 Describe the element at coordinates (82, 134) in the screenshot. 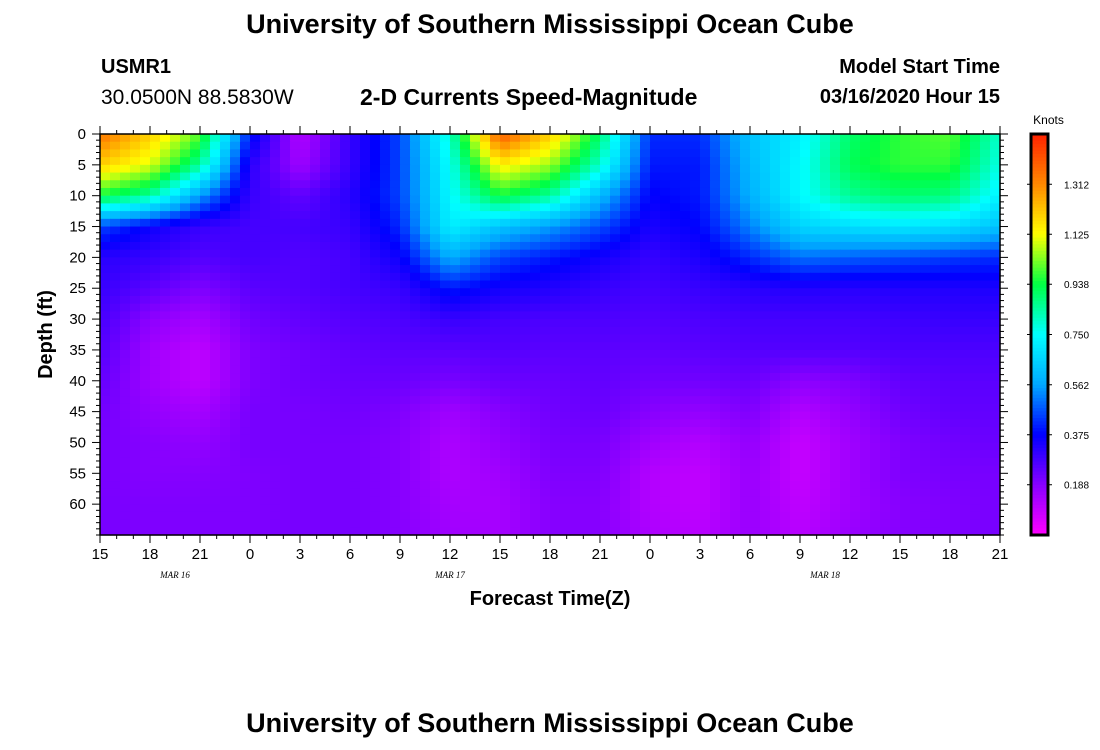

I see `y-tick-label: 0` at that location.